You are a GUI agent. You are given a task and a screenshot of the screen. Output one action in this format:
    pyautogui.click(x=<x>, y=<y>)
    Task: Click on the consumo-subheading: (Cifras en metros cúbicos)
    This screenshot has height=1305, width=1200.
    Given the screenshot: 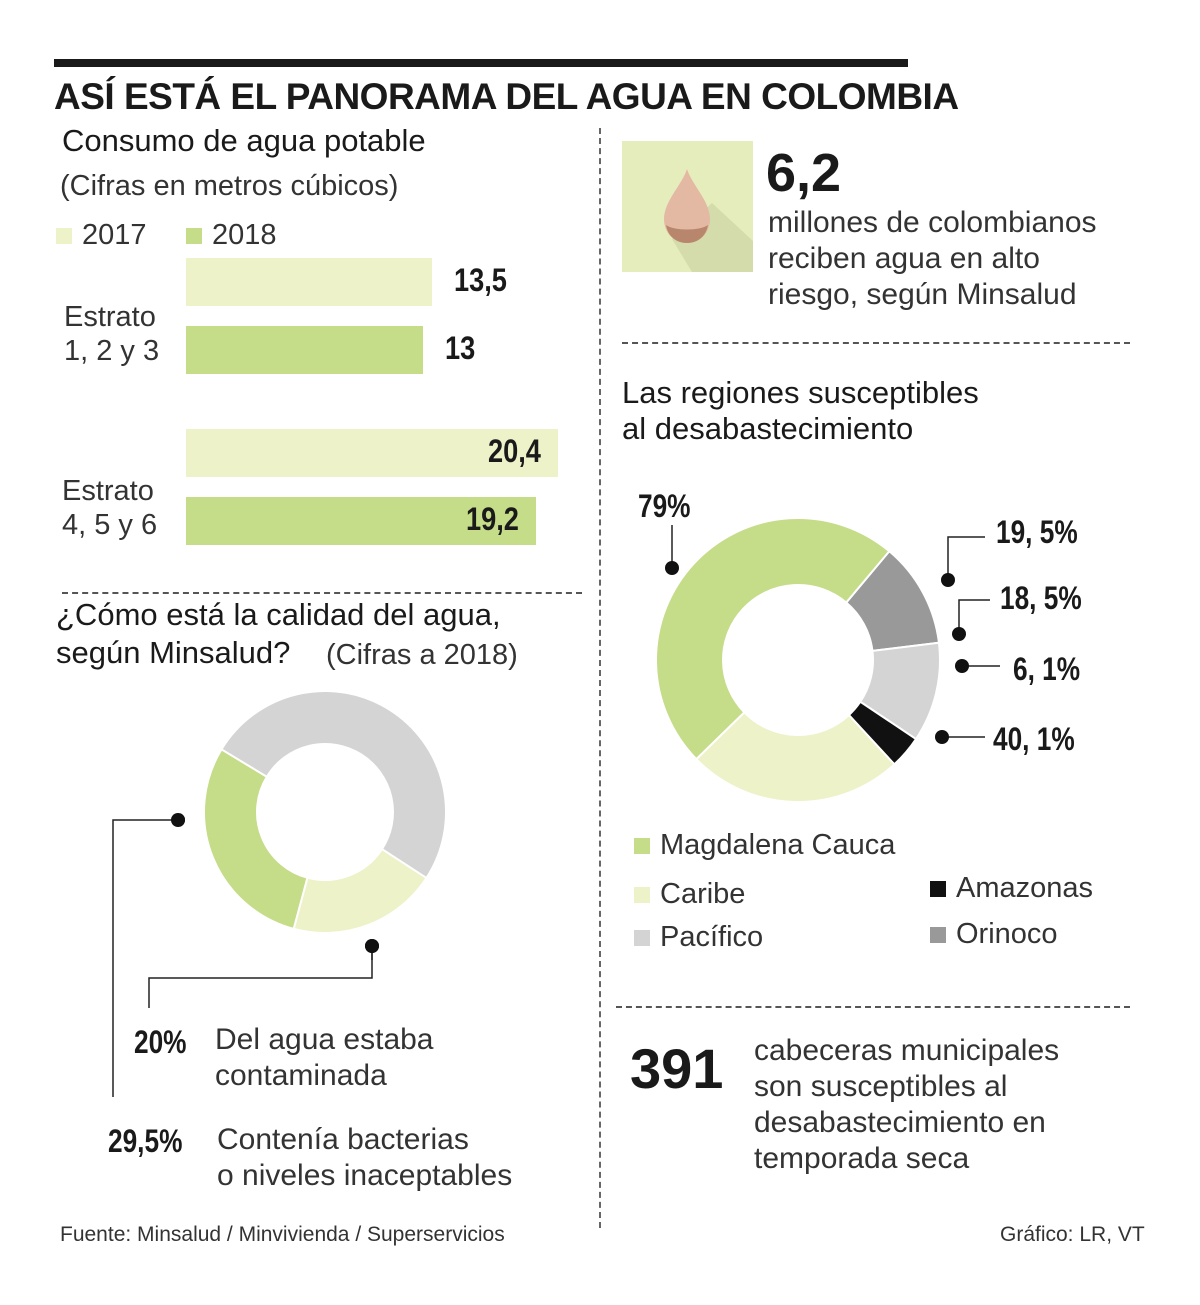 What is the action you would take?
    pyautogui.click(x=229, y=186)
    